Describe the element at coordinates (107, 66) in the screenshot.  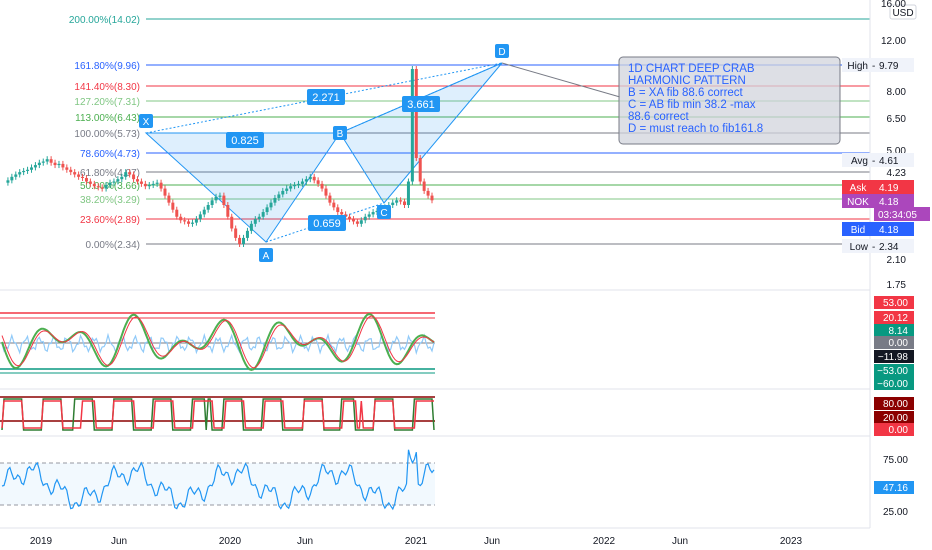
I see `fib-level-label: 161.80%(9.96)` at that location.